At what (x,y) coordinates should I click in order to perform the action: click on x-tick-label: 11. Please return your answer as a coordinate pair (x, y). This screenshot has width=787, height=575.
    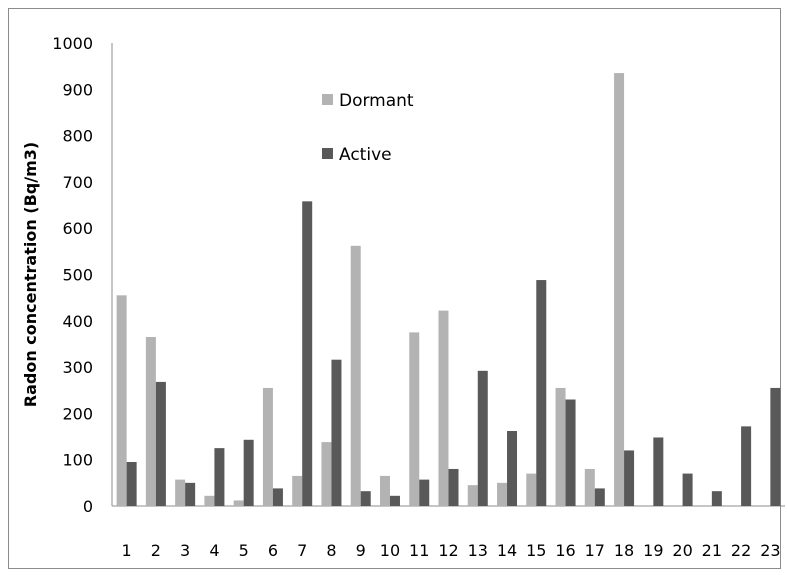
    Looking at the image, I should click on (419, 550).